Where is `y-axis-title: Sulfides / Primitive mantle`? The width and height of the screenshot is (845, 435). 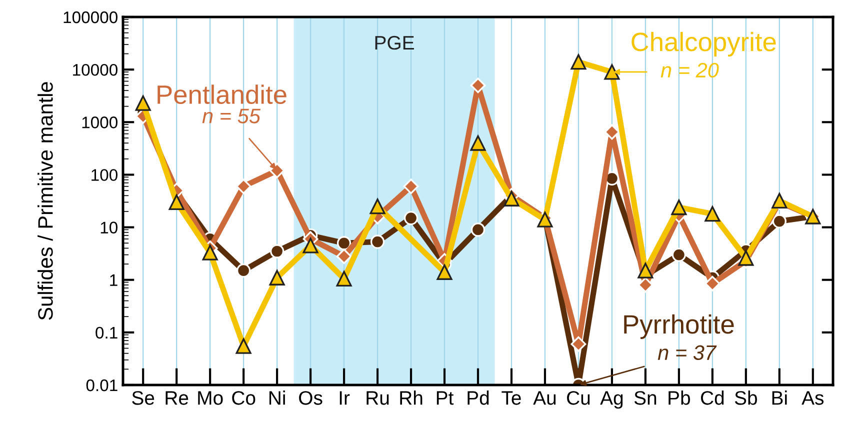
y-axis-title: Sulfides / Primitive mantle is located at coordinates (45, 201).